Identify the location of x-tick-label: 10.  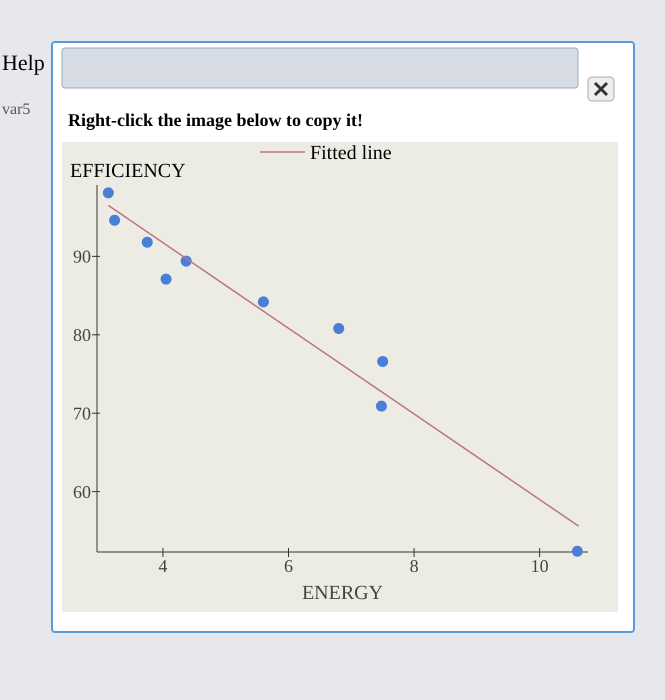
(539, 566).